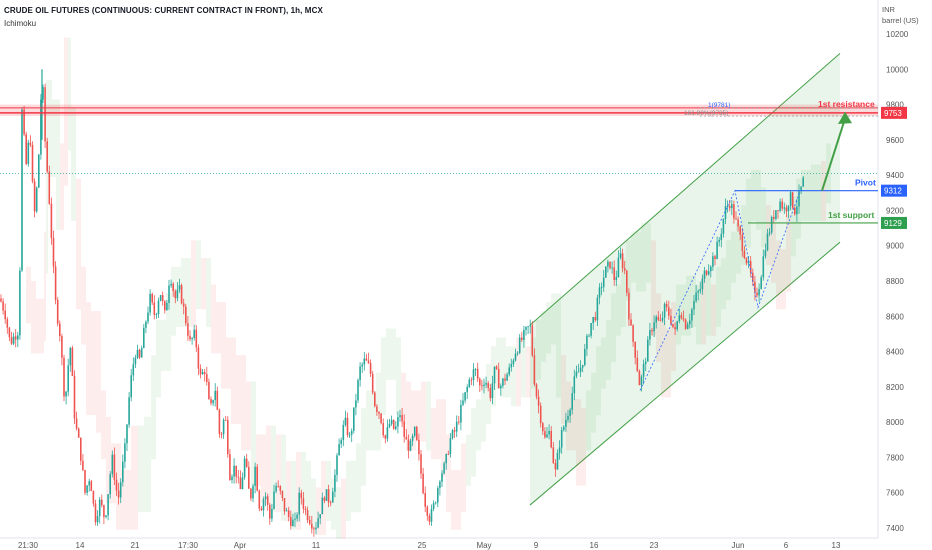  Describe the element at coordinates (738, 545) in the screenshot. I see `x-tick-label: Jun` at that location.